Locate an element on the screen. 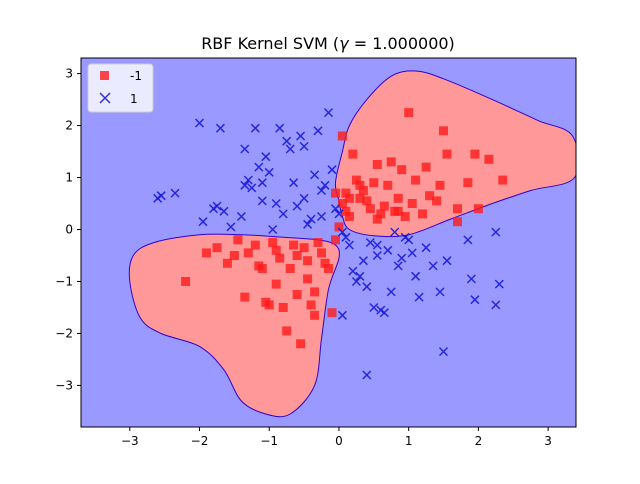 The height and width of the screenshot is (484, 640). legend-box is located at coordinates (120, 88).